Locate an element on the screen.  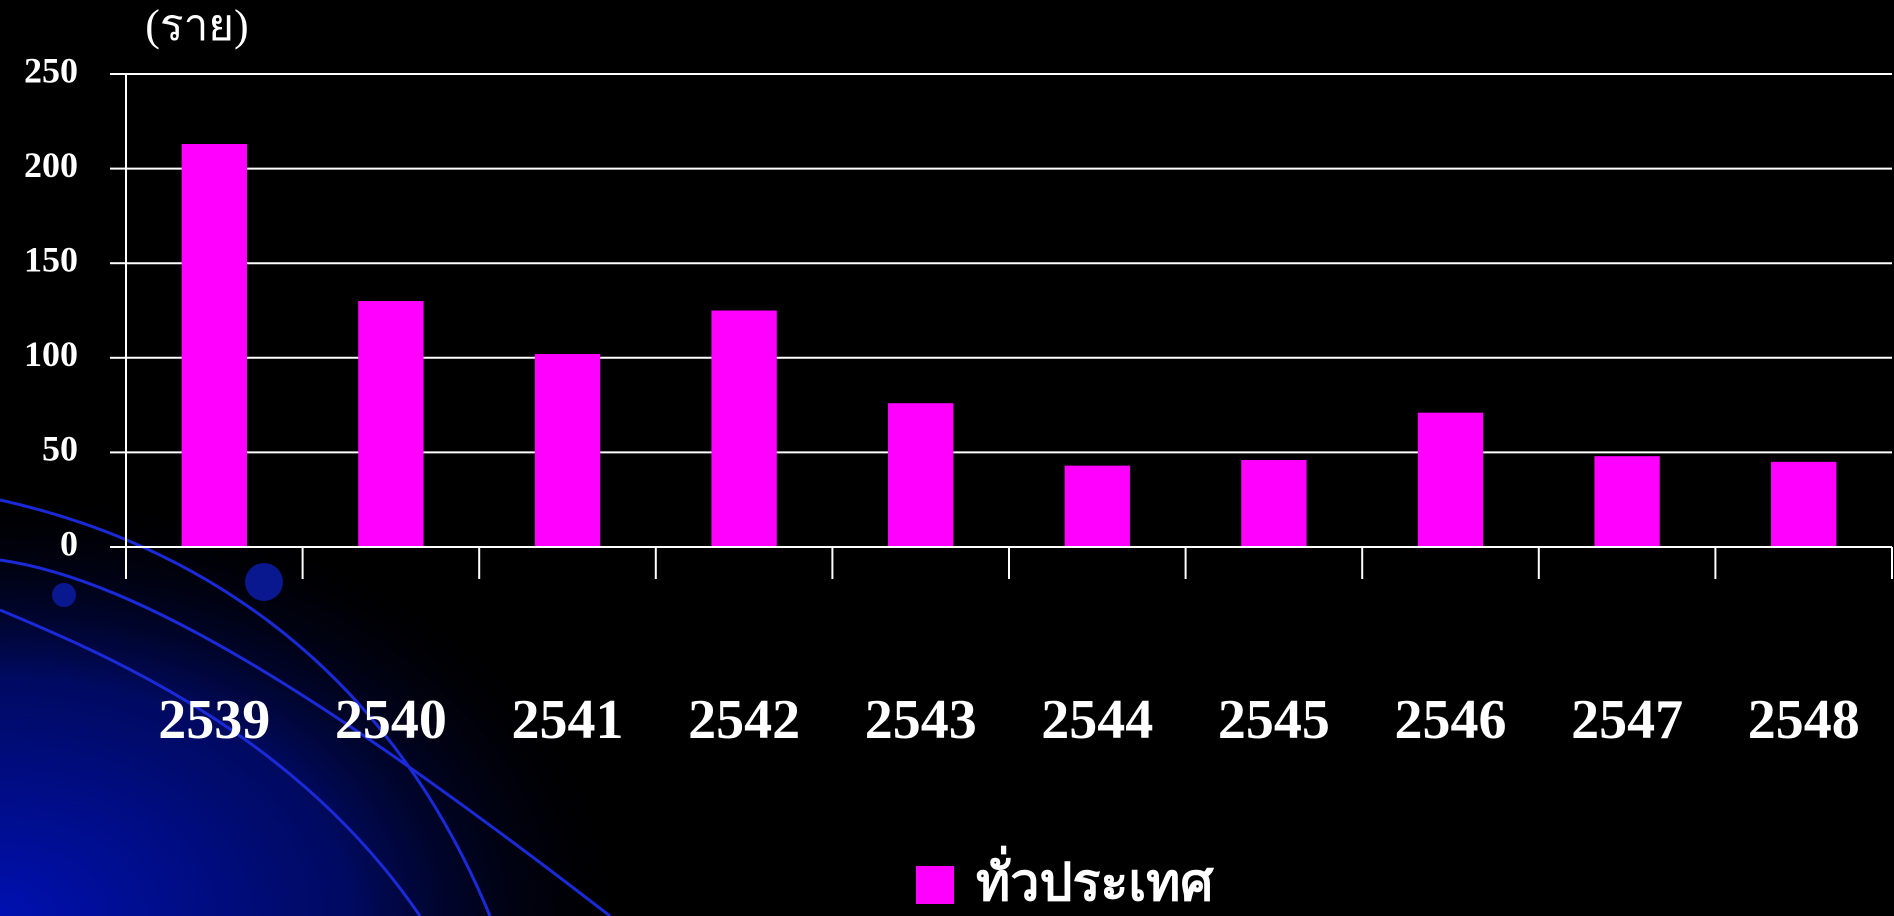
x-tick-label: 2539 is located at coordinates (214, 720).